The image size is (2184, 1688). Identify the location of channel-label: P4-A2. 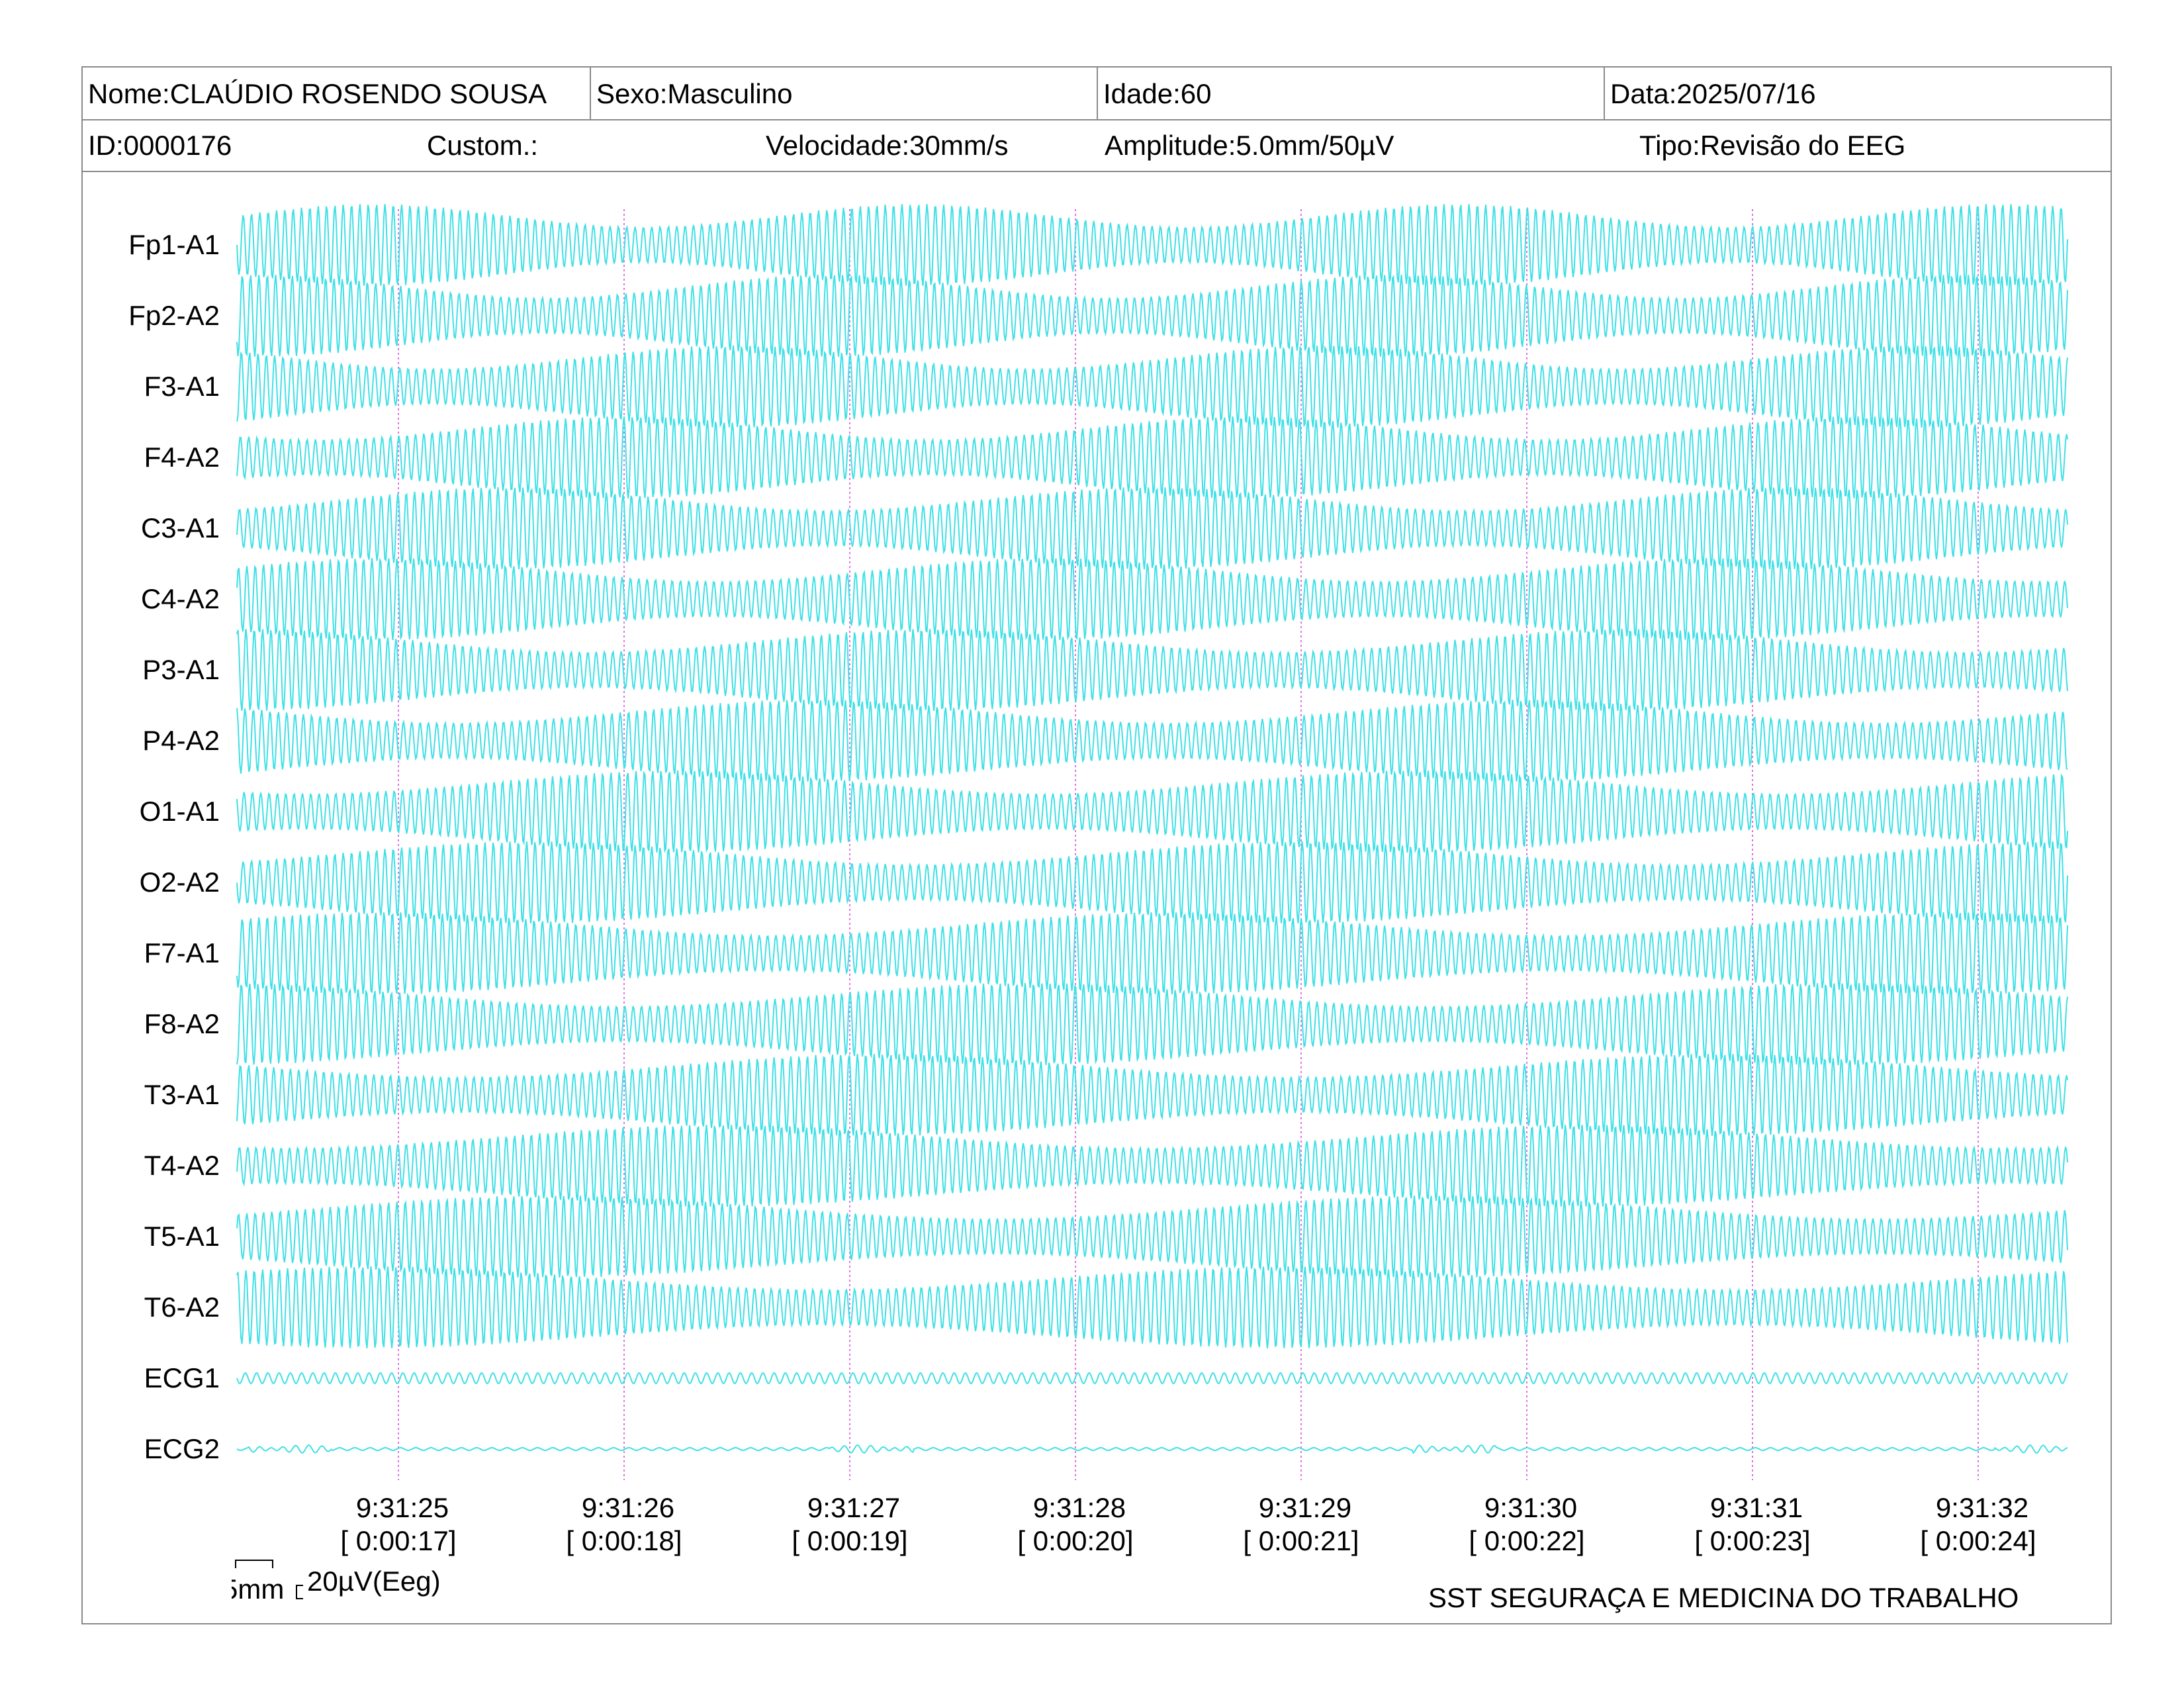
(181, 741).